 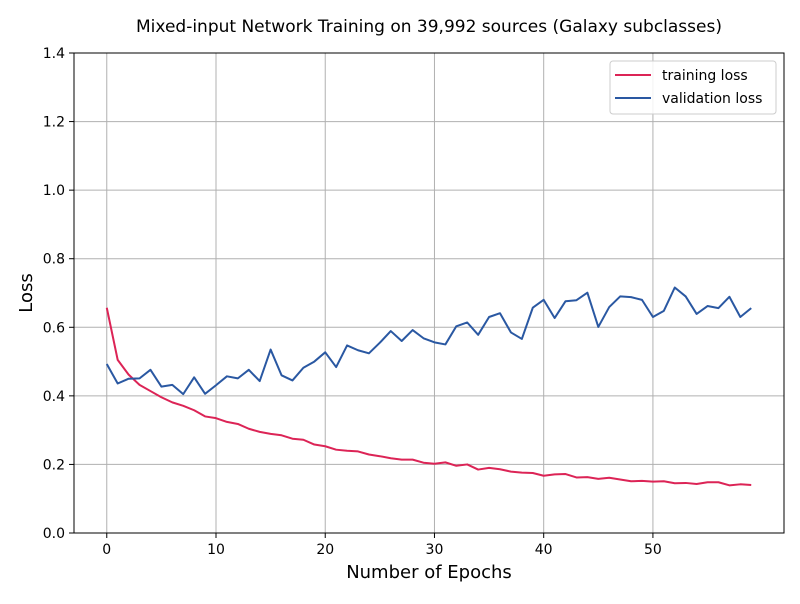 What do you see at coordinates (54, 534) in the screenshot?
I see `y-tick-label: 0.0` at bounding box center [54, 534].